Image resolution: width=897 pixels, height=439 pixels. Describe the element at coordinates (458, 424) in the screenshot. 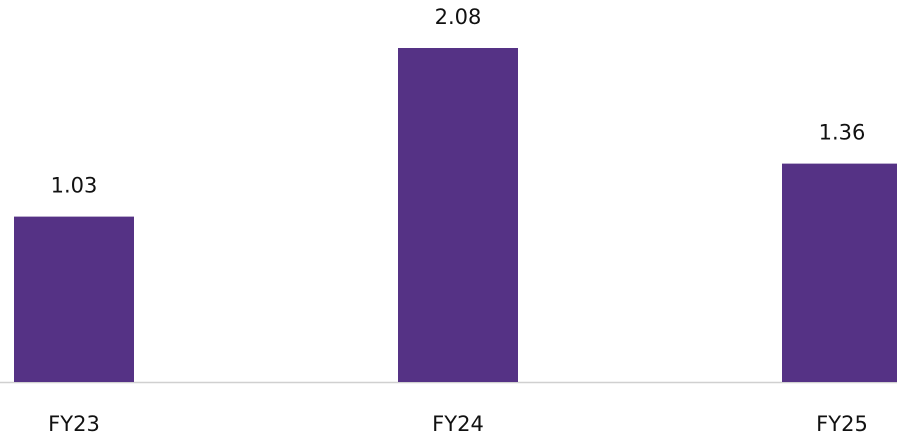

I see `x-tick-label: FY24` at that location.